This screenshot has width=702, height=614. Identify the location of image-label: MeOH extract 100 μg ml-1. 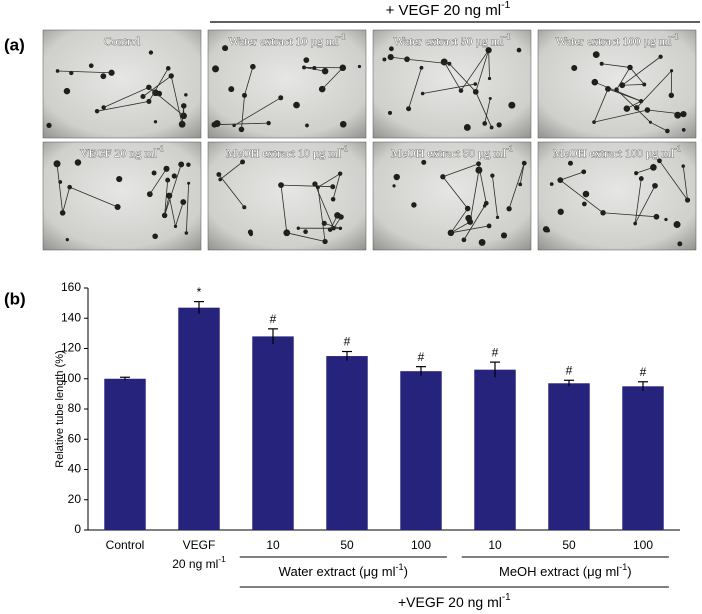
(617, 151).